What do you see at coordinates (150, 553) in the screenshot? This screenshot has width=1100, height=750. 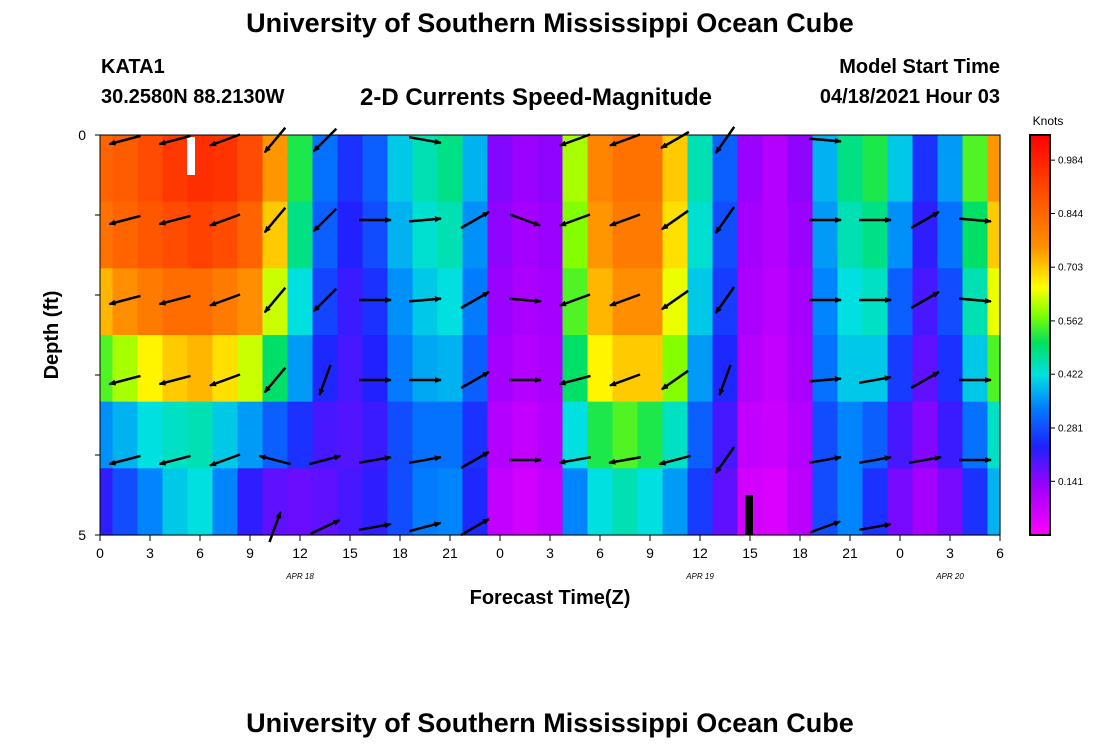 I see `x-tick-label: 3` at bounding box center [150, 553].